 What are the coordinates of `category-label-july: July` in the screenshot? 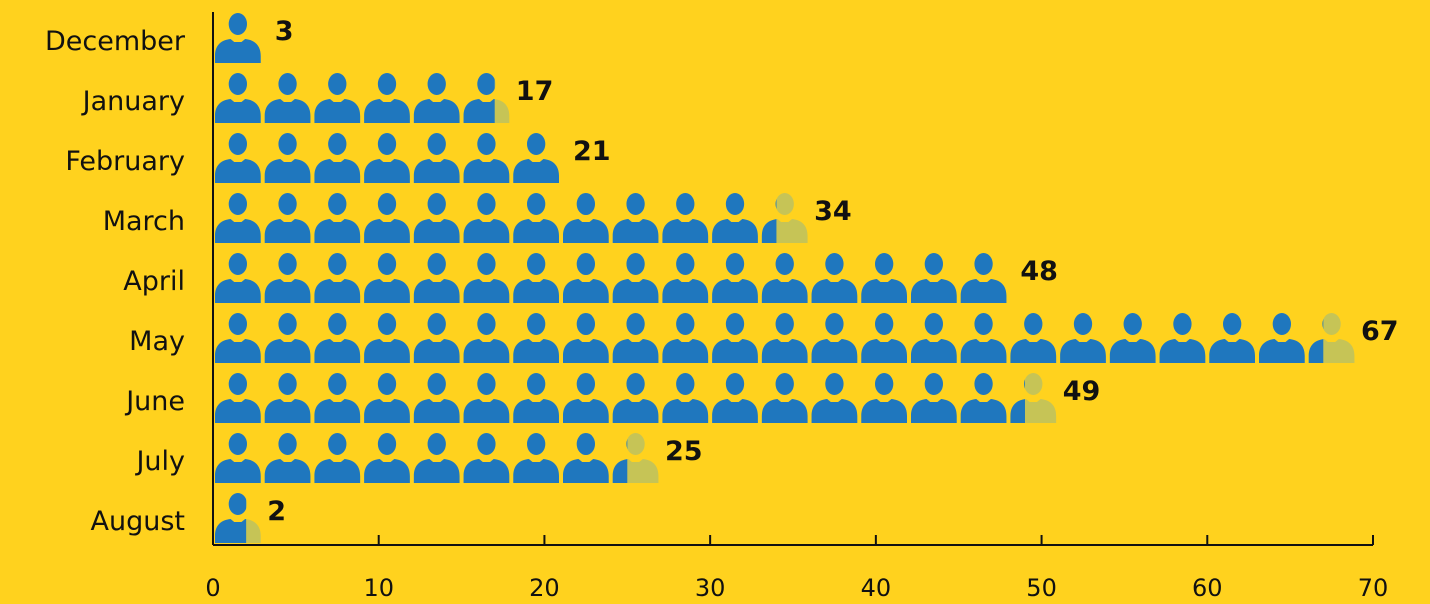 It's located at (159, 461).